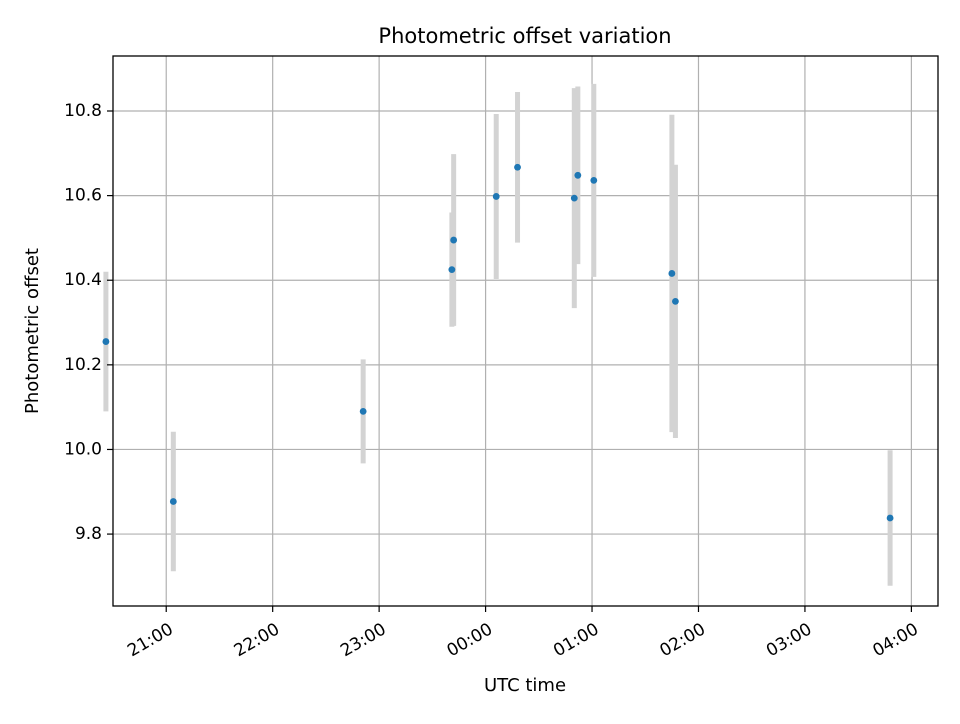 This screenshot has width=960, height=724. I want to click on y-tick-label: 10.2, so click(83, 365).